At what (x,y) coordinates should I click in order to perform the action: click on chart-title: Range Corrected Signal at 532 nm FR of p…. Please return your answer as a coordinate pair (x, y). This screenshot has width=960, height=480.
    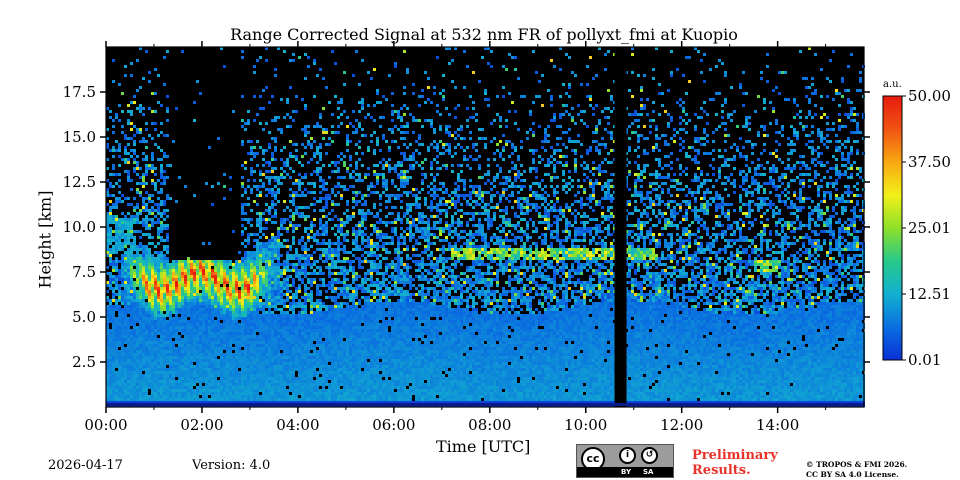
    Looking at the image, I should click on (484, 34).